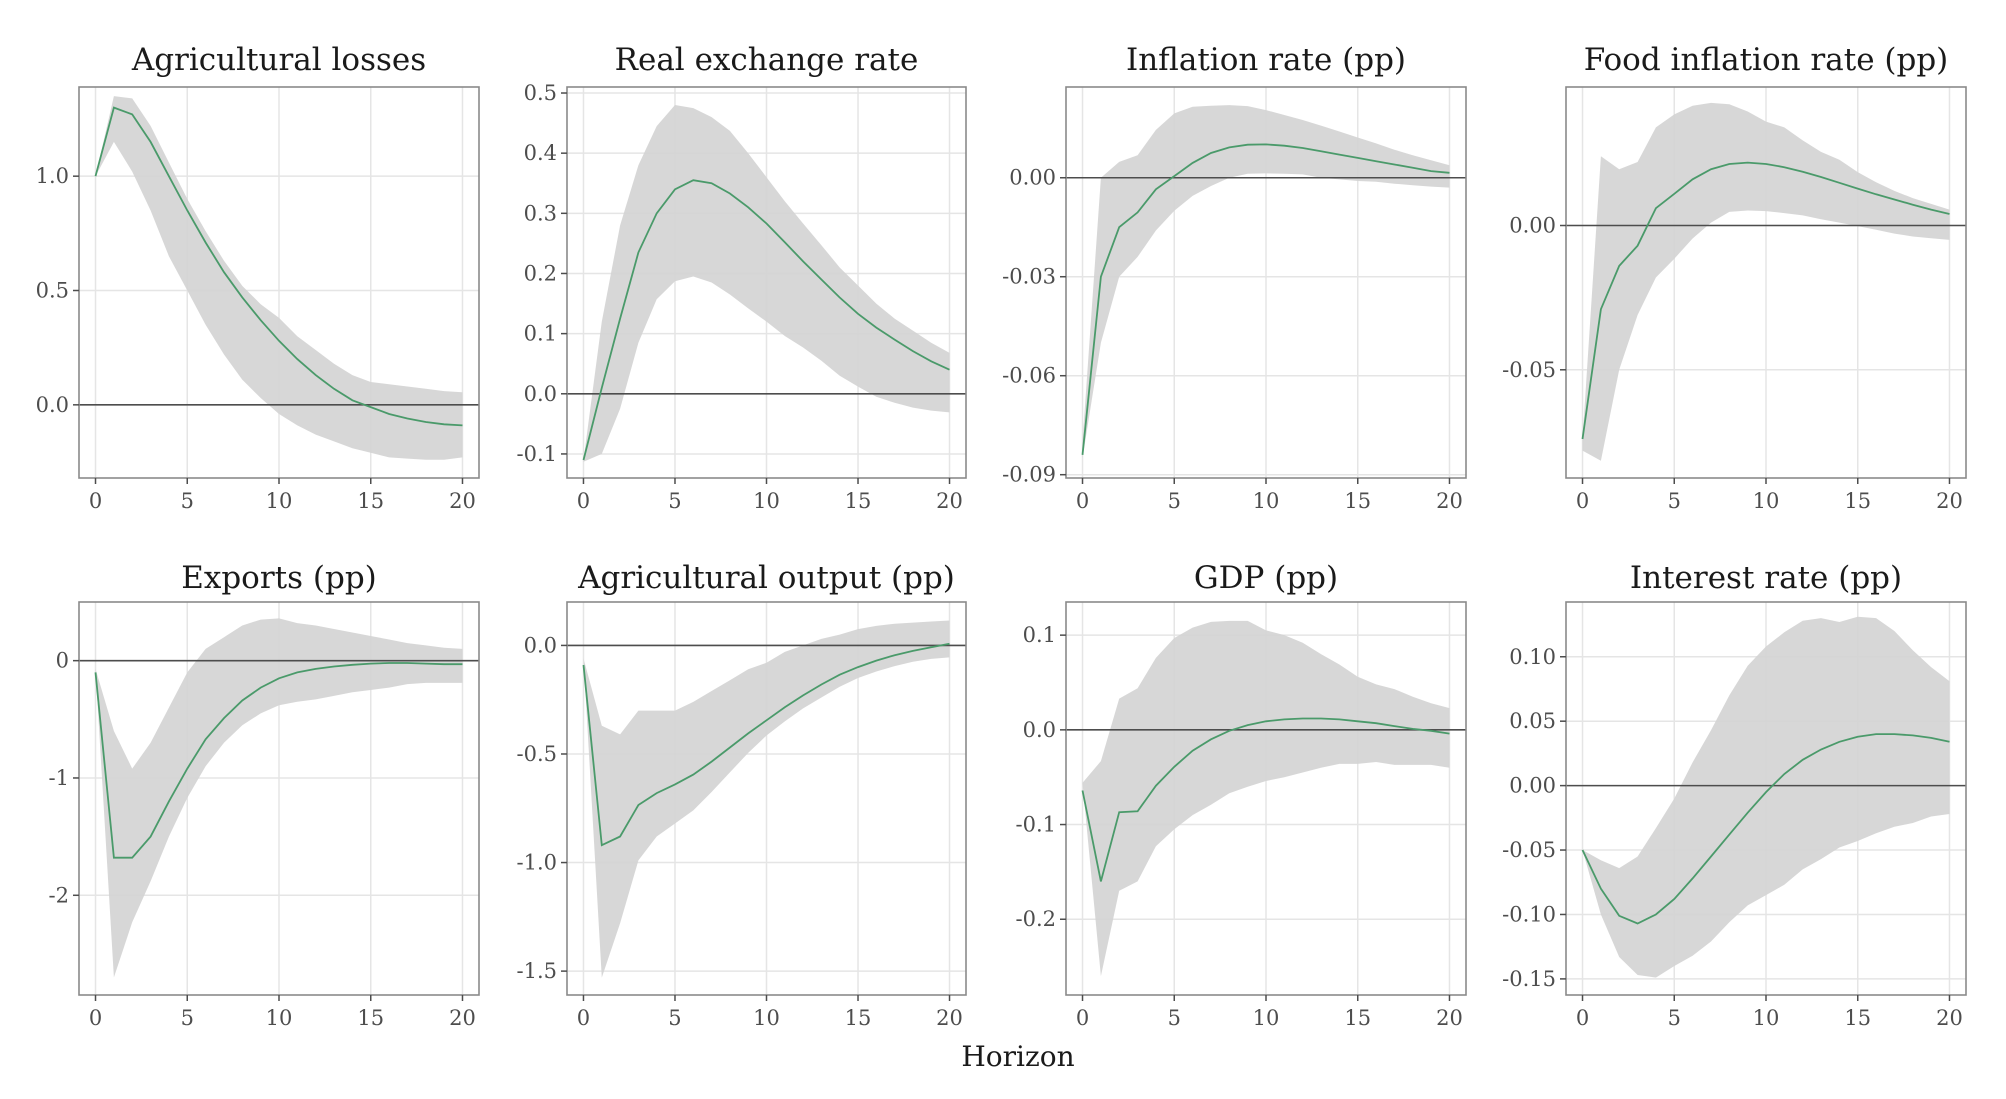 The image size is (2006, 1099). I want to click on y-tick-label: 0, so click(62, 661).